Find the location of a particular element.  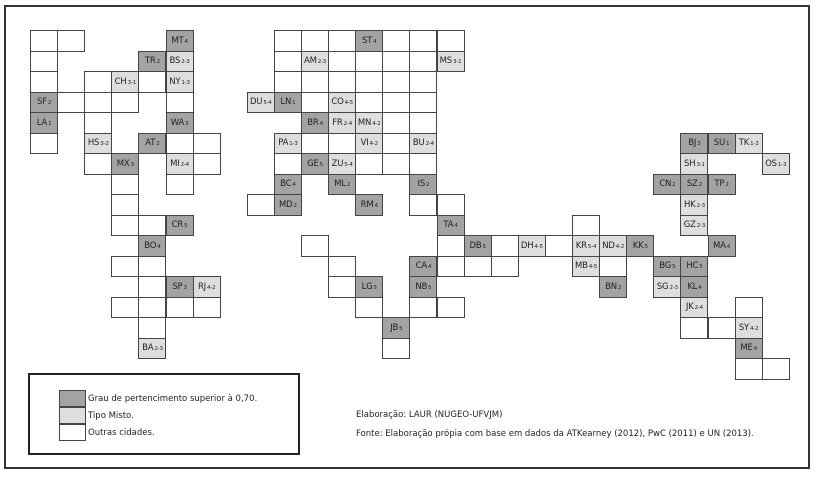

city-code: GZ is located at coordinates (689, 225).